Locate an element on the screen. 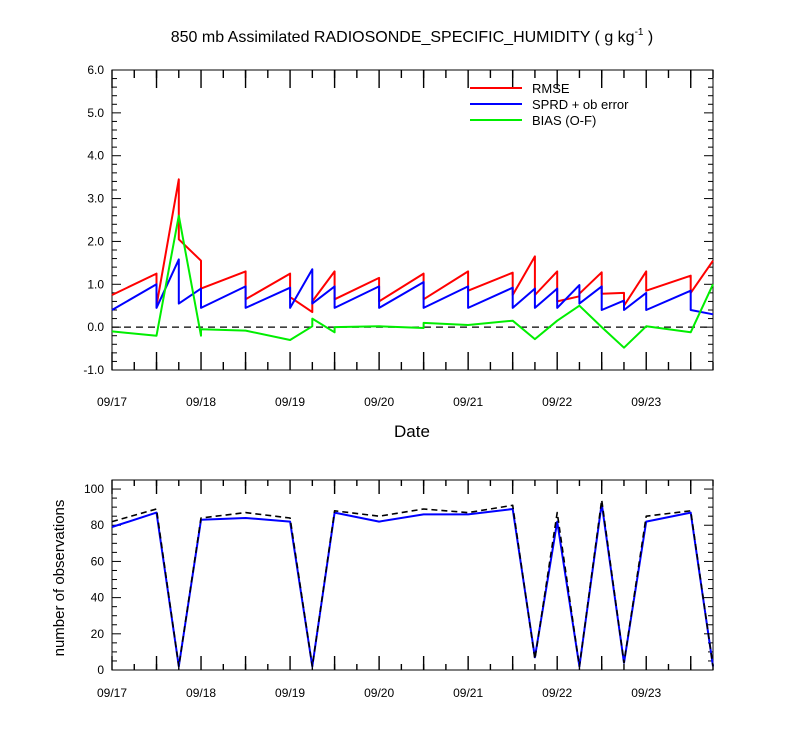  y-tick-label: 4.0 is located at coordinates (95, 156).